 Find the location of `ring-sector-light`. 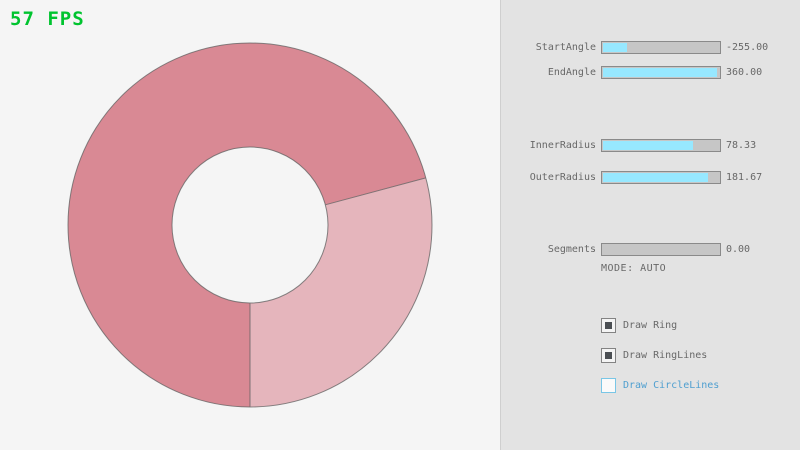

ring-sector-light is located at coordinates (341, 292).